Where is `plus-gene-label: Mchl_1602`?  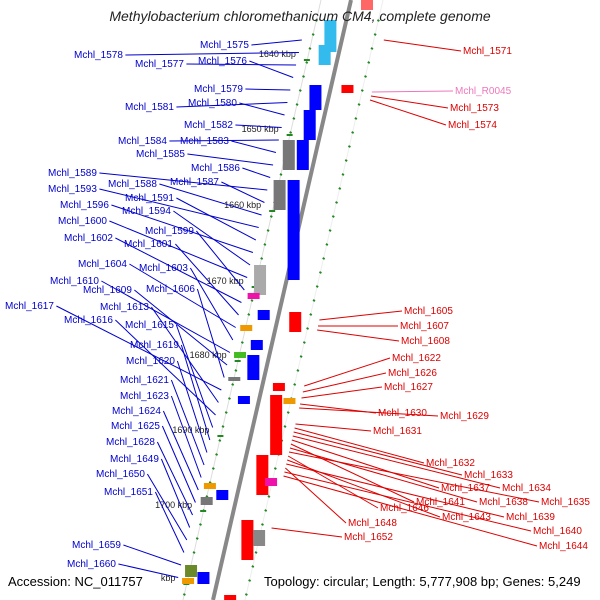
plus-gene-label: Mchl_1602 is located at coordinates (88, 238).